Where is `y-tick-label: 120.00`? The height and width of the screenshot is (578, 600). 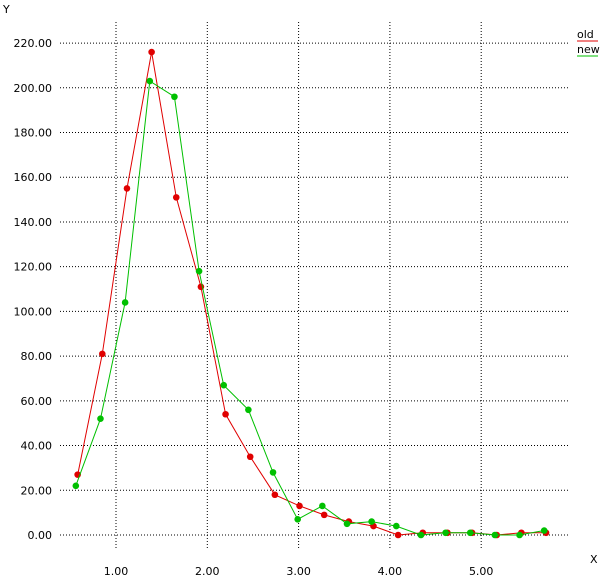 y-tick-label: 120.00 is located at coordinates (33, 267).